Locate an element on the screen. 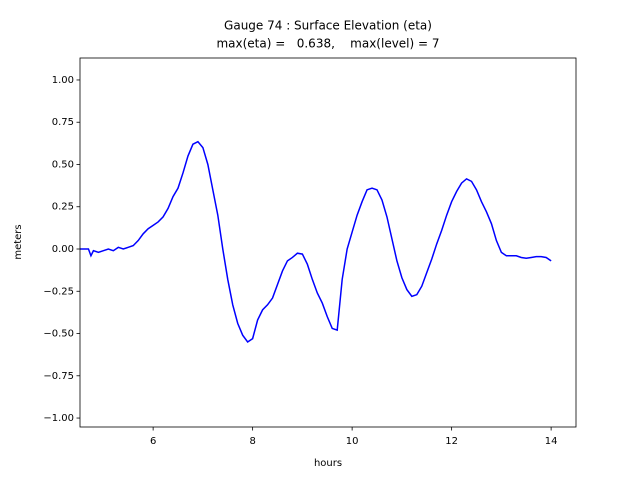 The width and height of the screenshot is (640, 480). y-tick-label: 1.00 is located at coordinates (63, 80).